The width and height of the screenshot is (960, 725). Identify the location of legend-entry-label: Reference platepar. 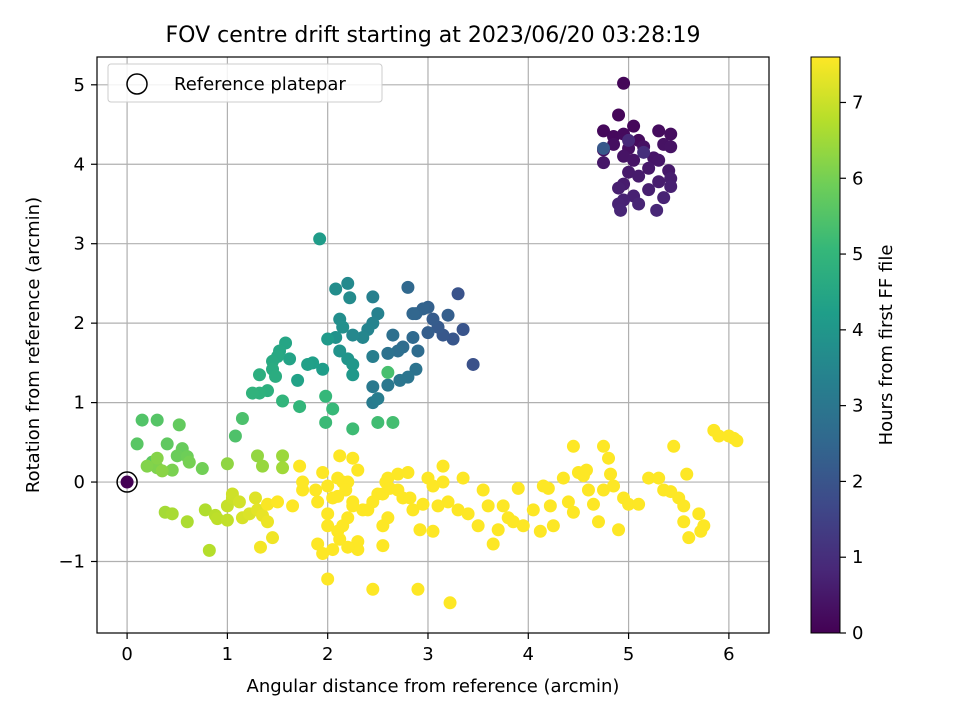
(260, 84).